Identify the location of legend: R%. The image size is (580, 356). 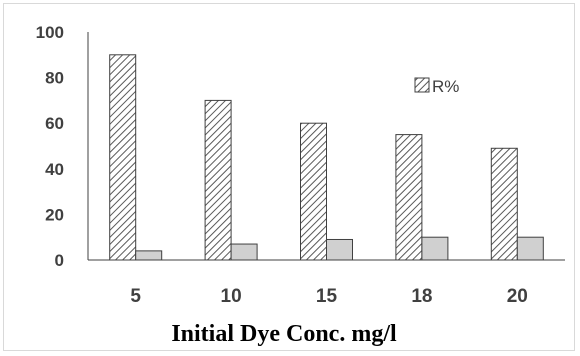
(436, 86).